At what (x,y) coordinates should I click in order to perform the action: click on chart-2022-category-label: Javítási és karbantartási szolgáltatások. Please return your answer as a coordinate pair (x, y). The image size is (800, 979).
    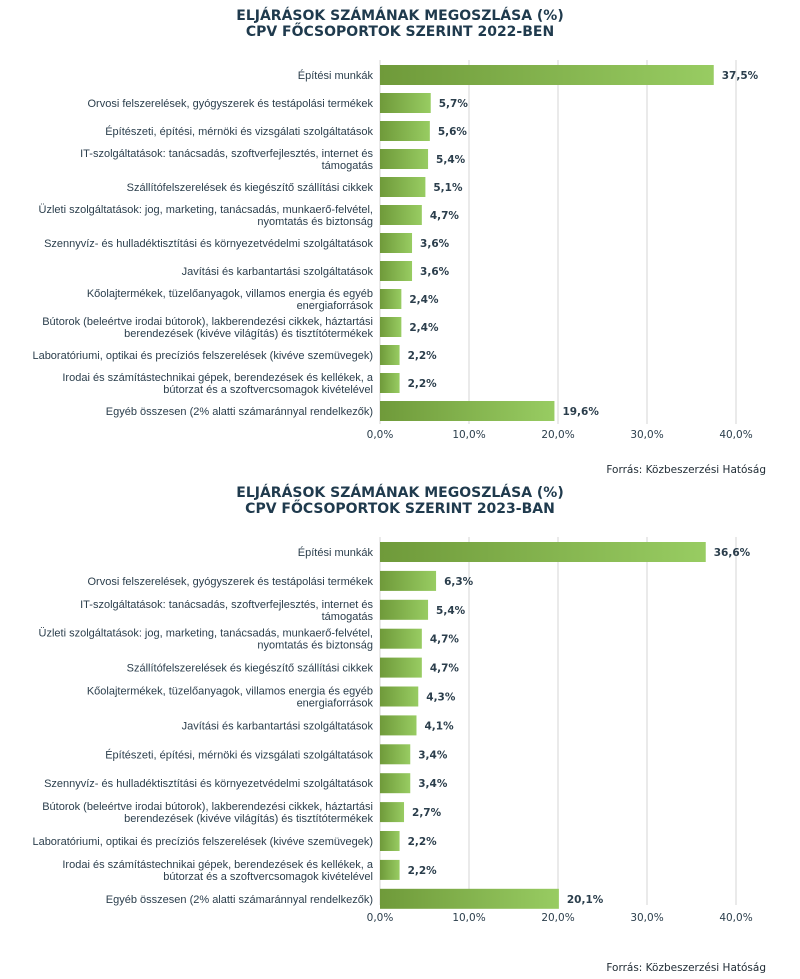
    Looking at the image, I should click on (278, 272).